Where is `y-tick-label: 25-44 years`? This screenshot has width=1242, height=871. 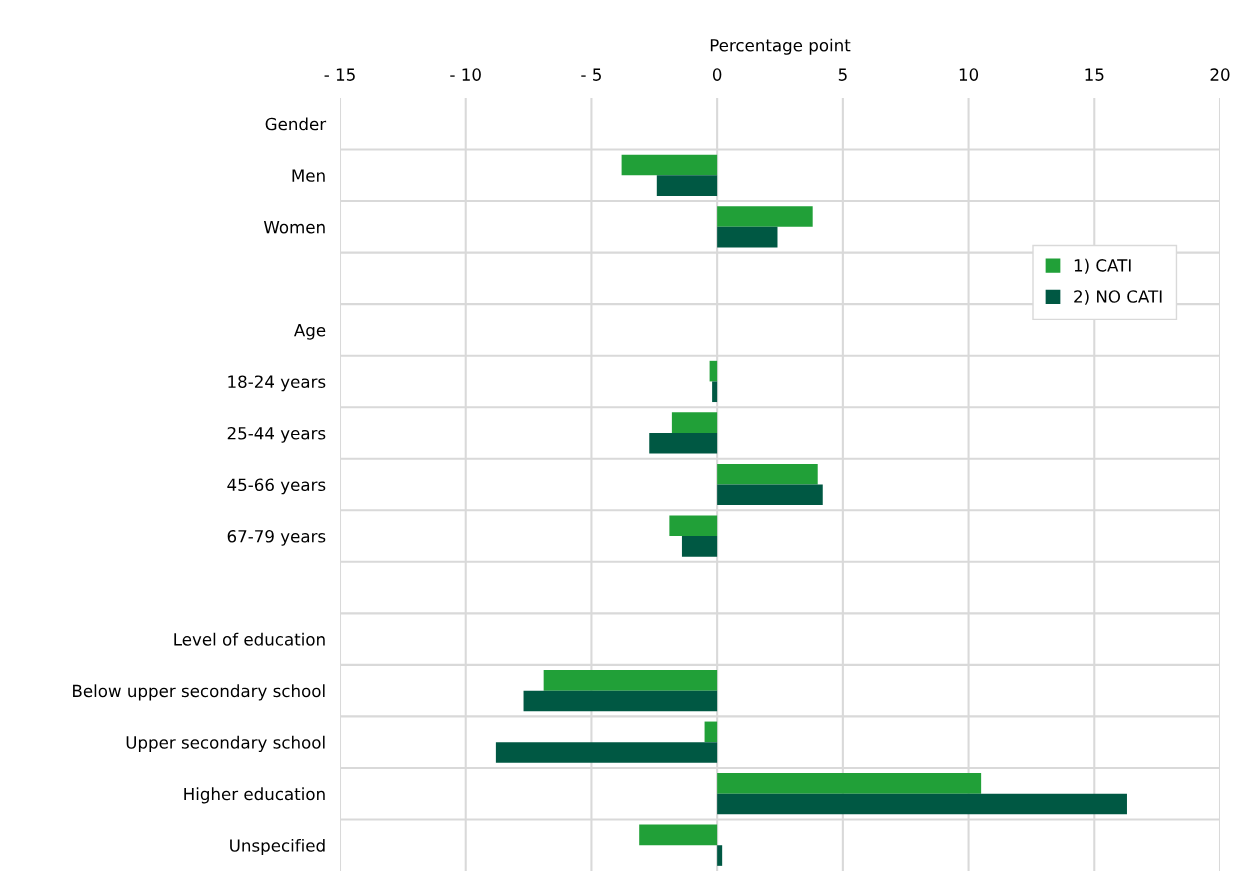 y-tick-label: 25-44 years is located at coordinates (276, 434).